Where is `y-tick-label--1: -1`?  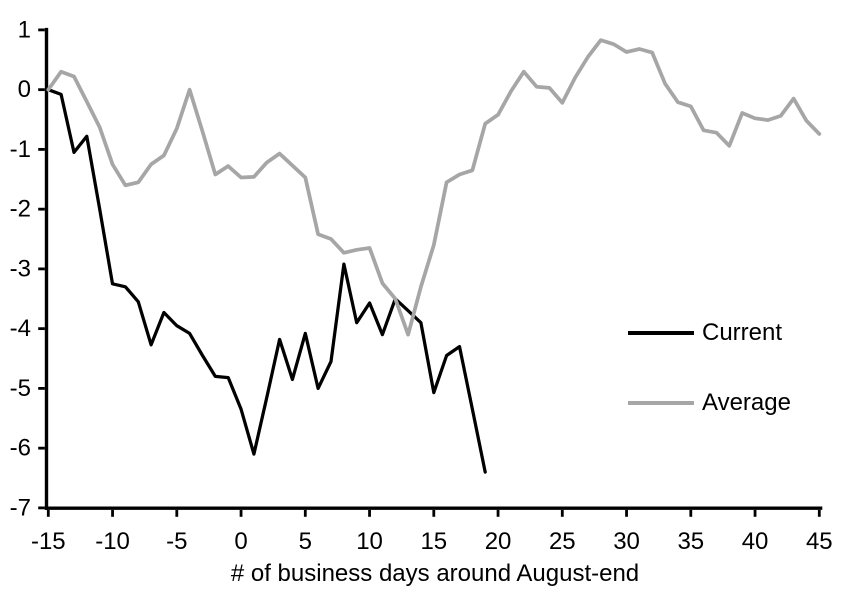
y-tick-label--1: -1 is located at coordinates (20, 149).